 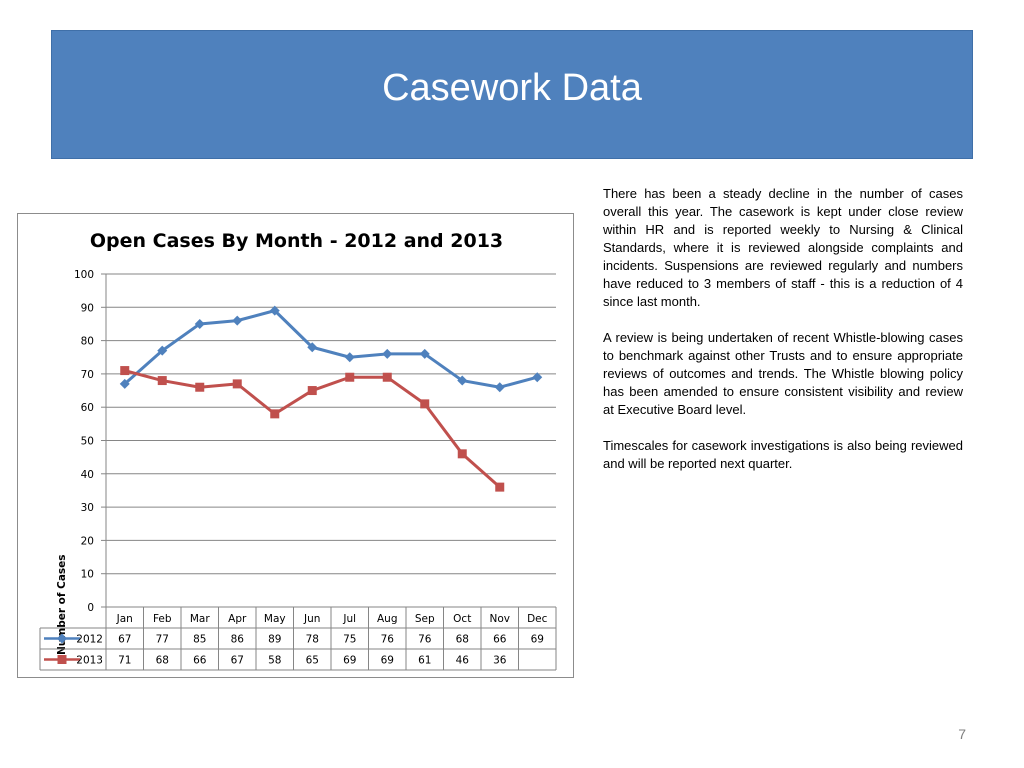 I want to click on x-category-label: May, so click(x=275, y=619).